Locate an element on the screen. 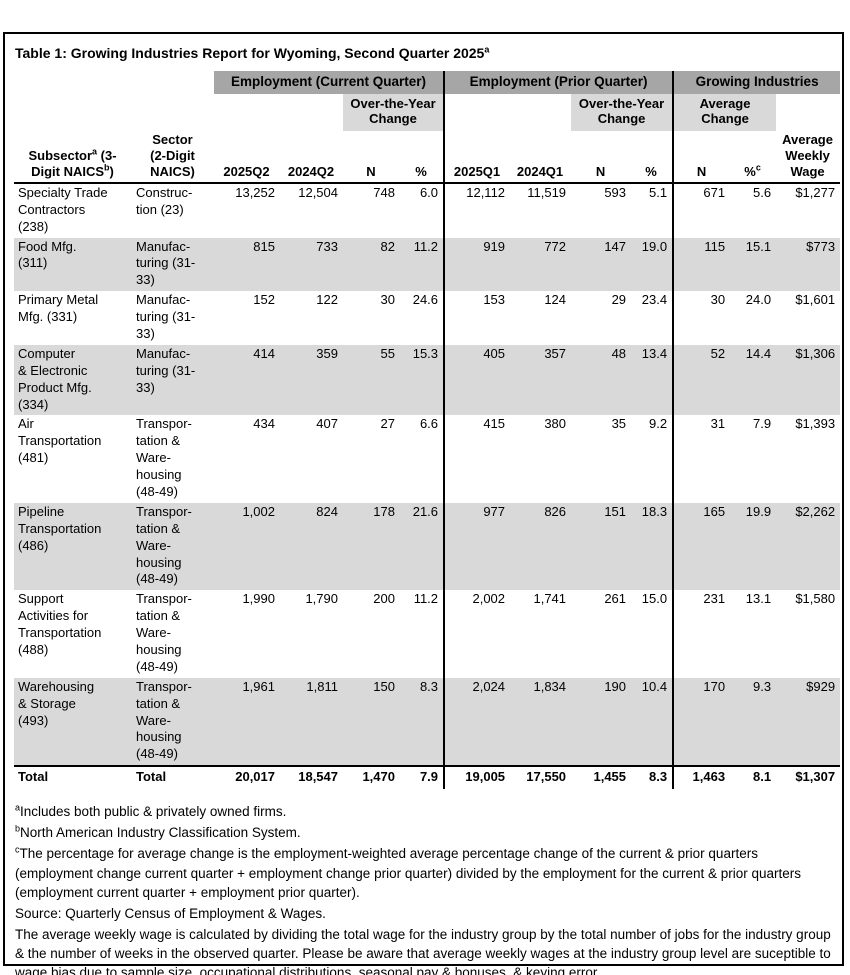  column-header-2025q2: 2025Q2 is located at coordinates (247, 157).